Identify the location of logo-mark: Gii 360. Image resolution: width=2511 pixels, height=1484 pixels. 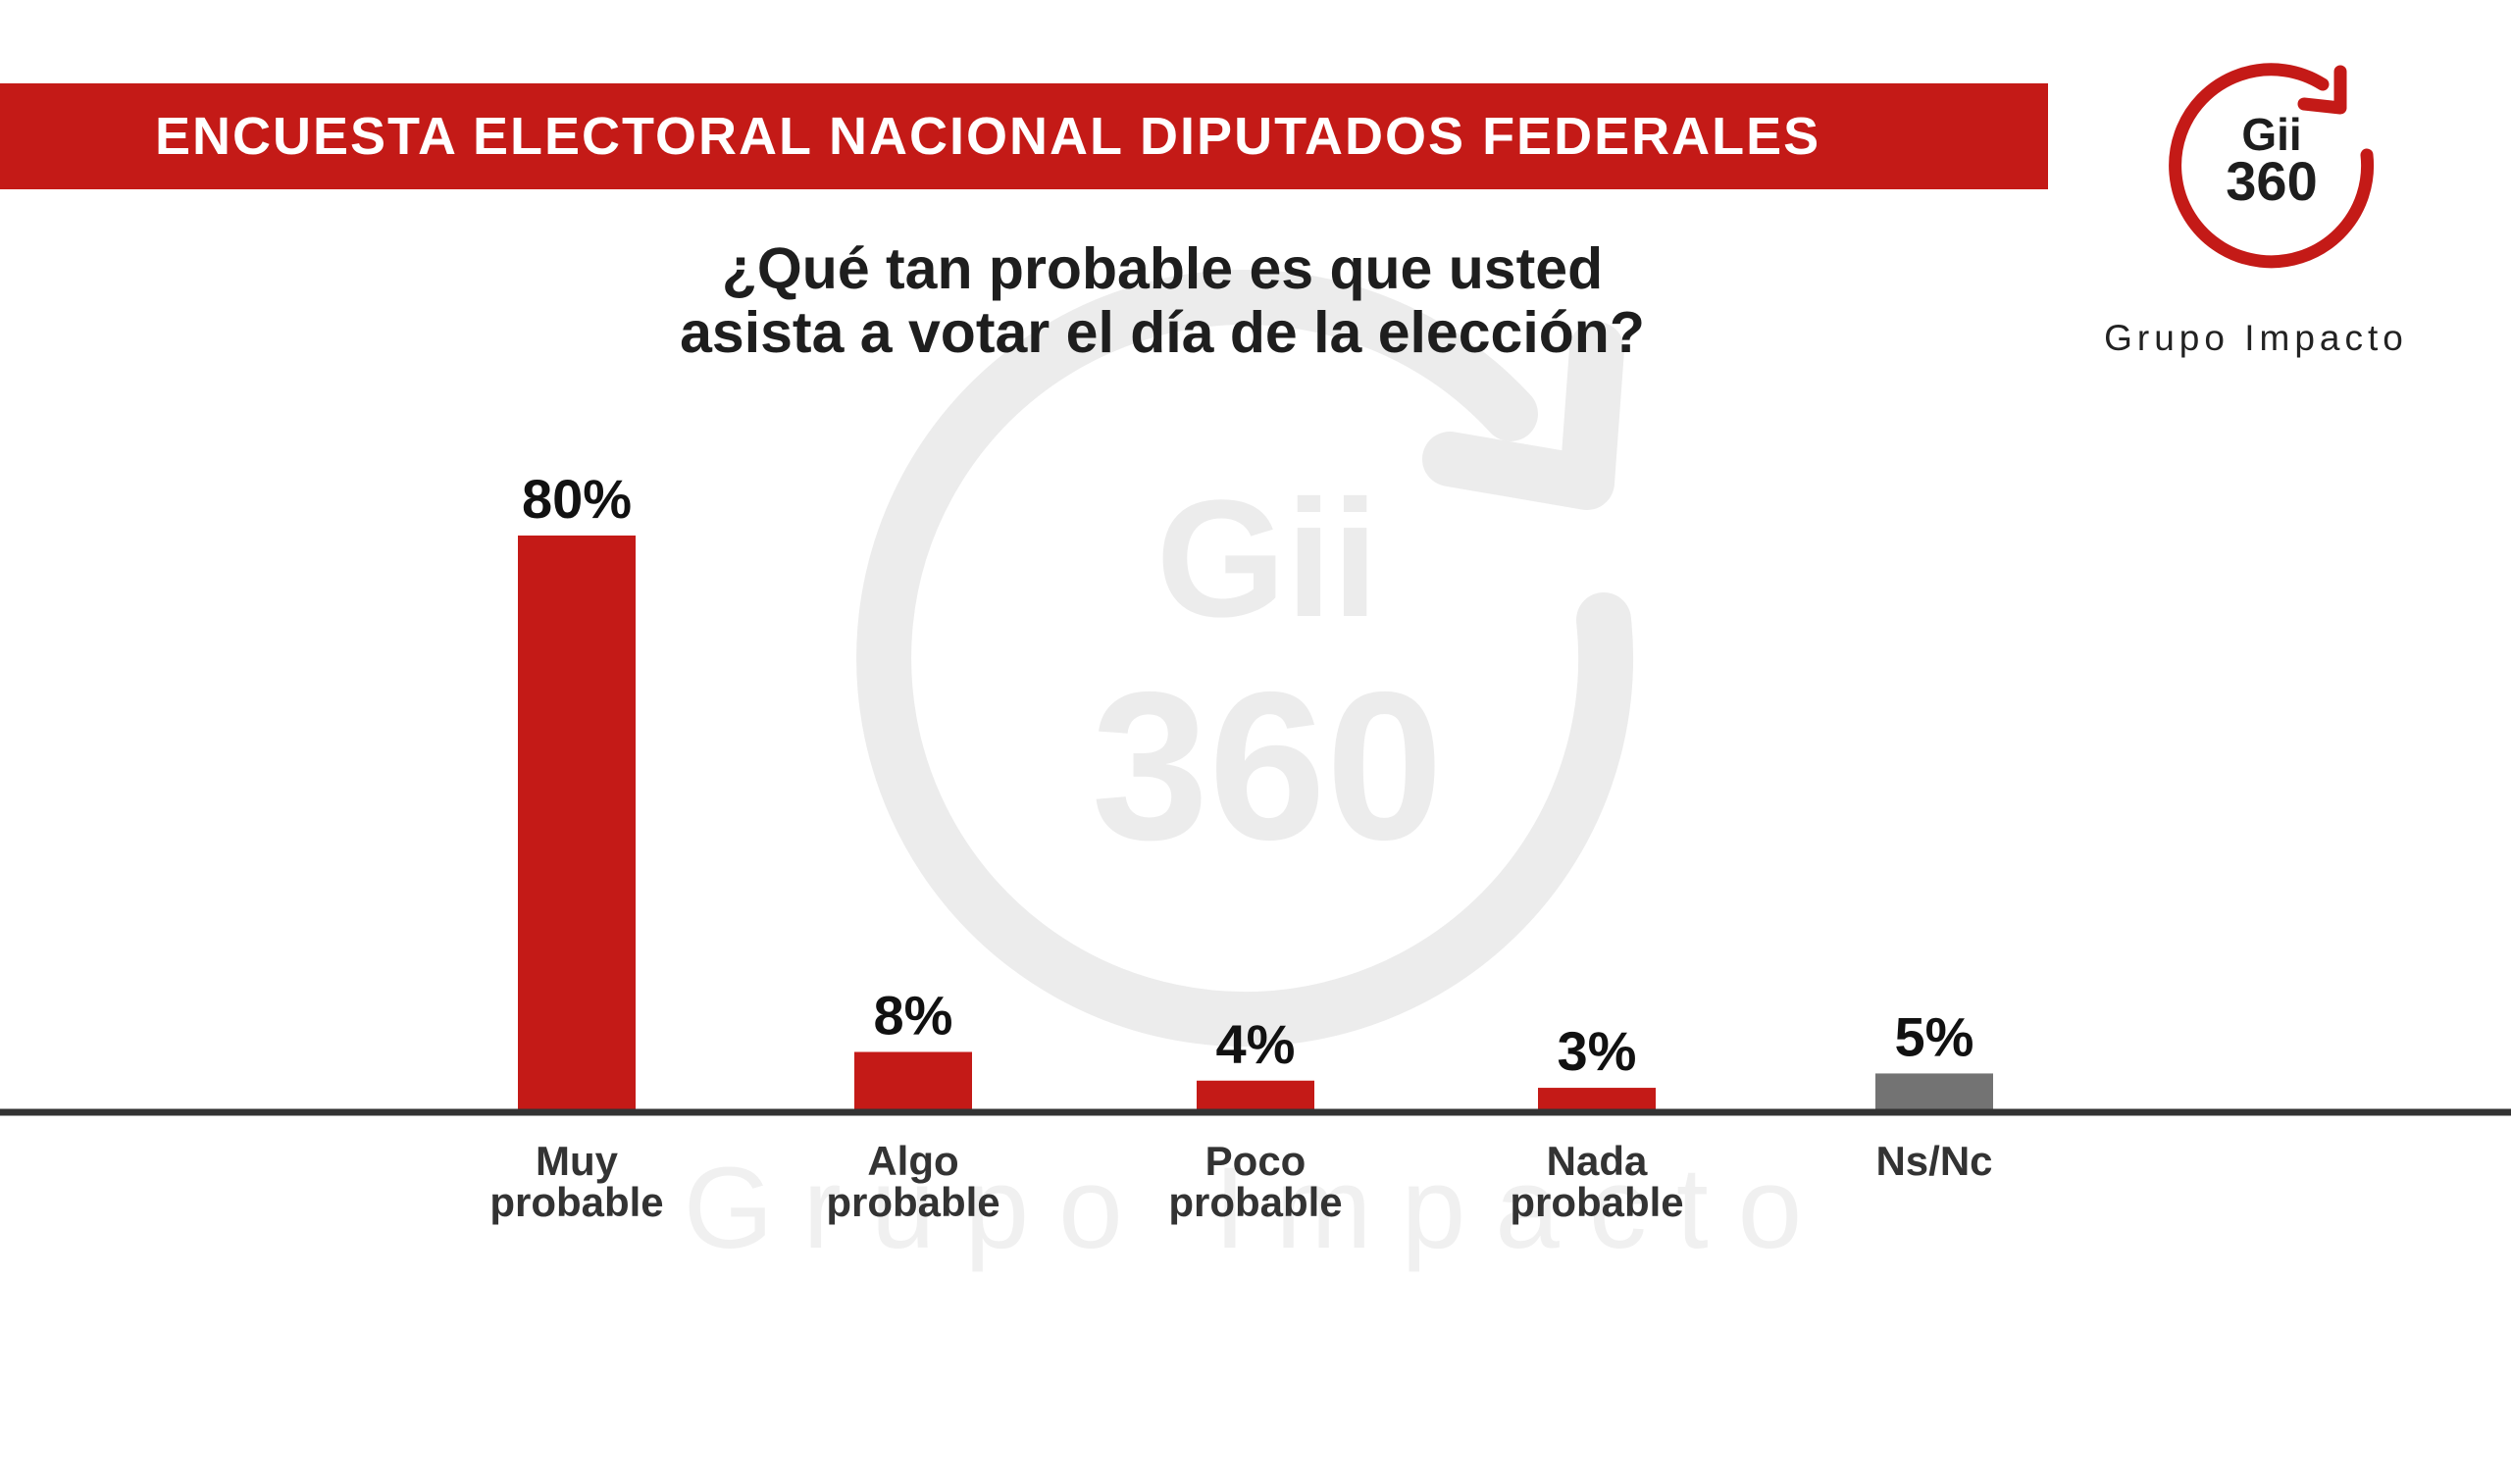
(2272, 166).